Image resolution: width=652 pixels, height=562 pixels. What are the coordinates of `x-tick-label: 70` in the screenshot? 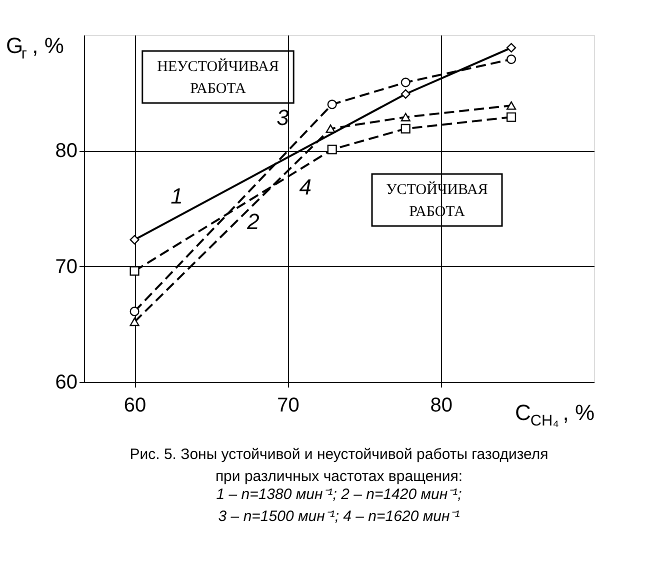 It's located at (288, 405).